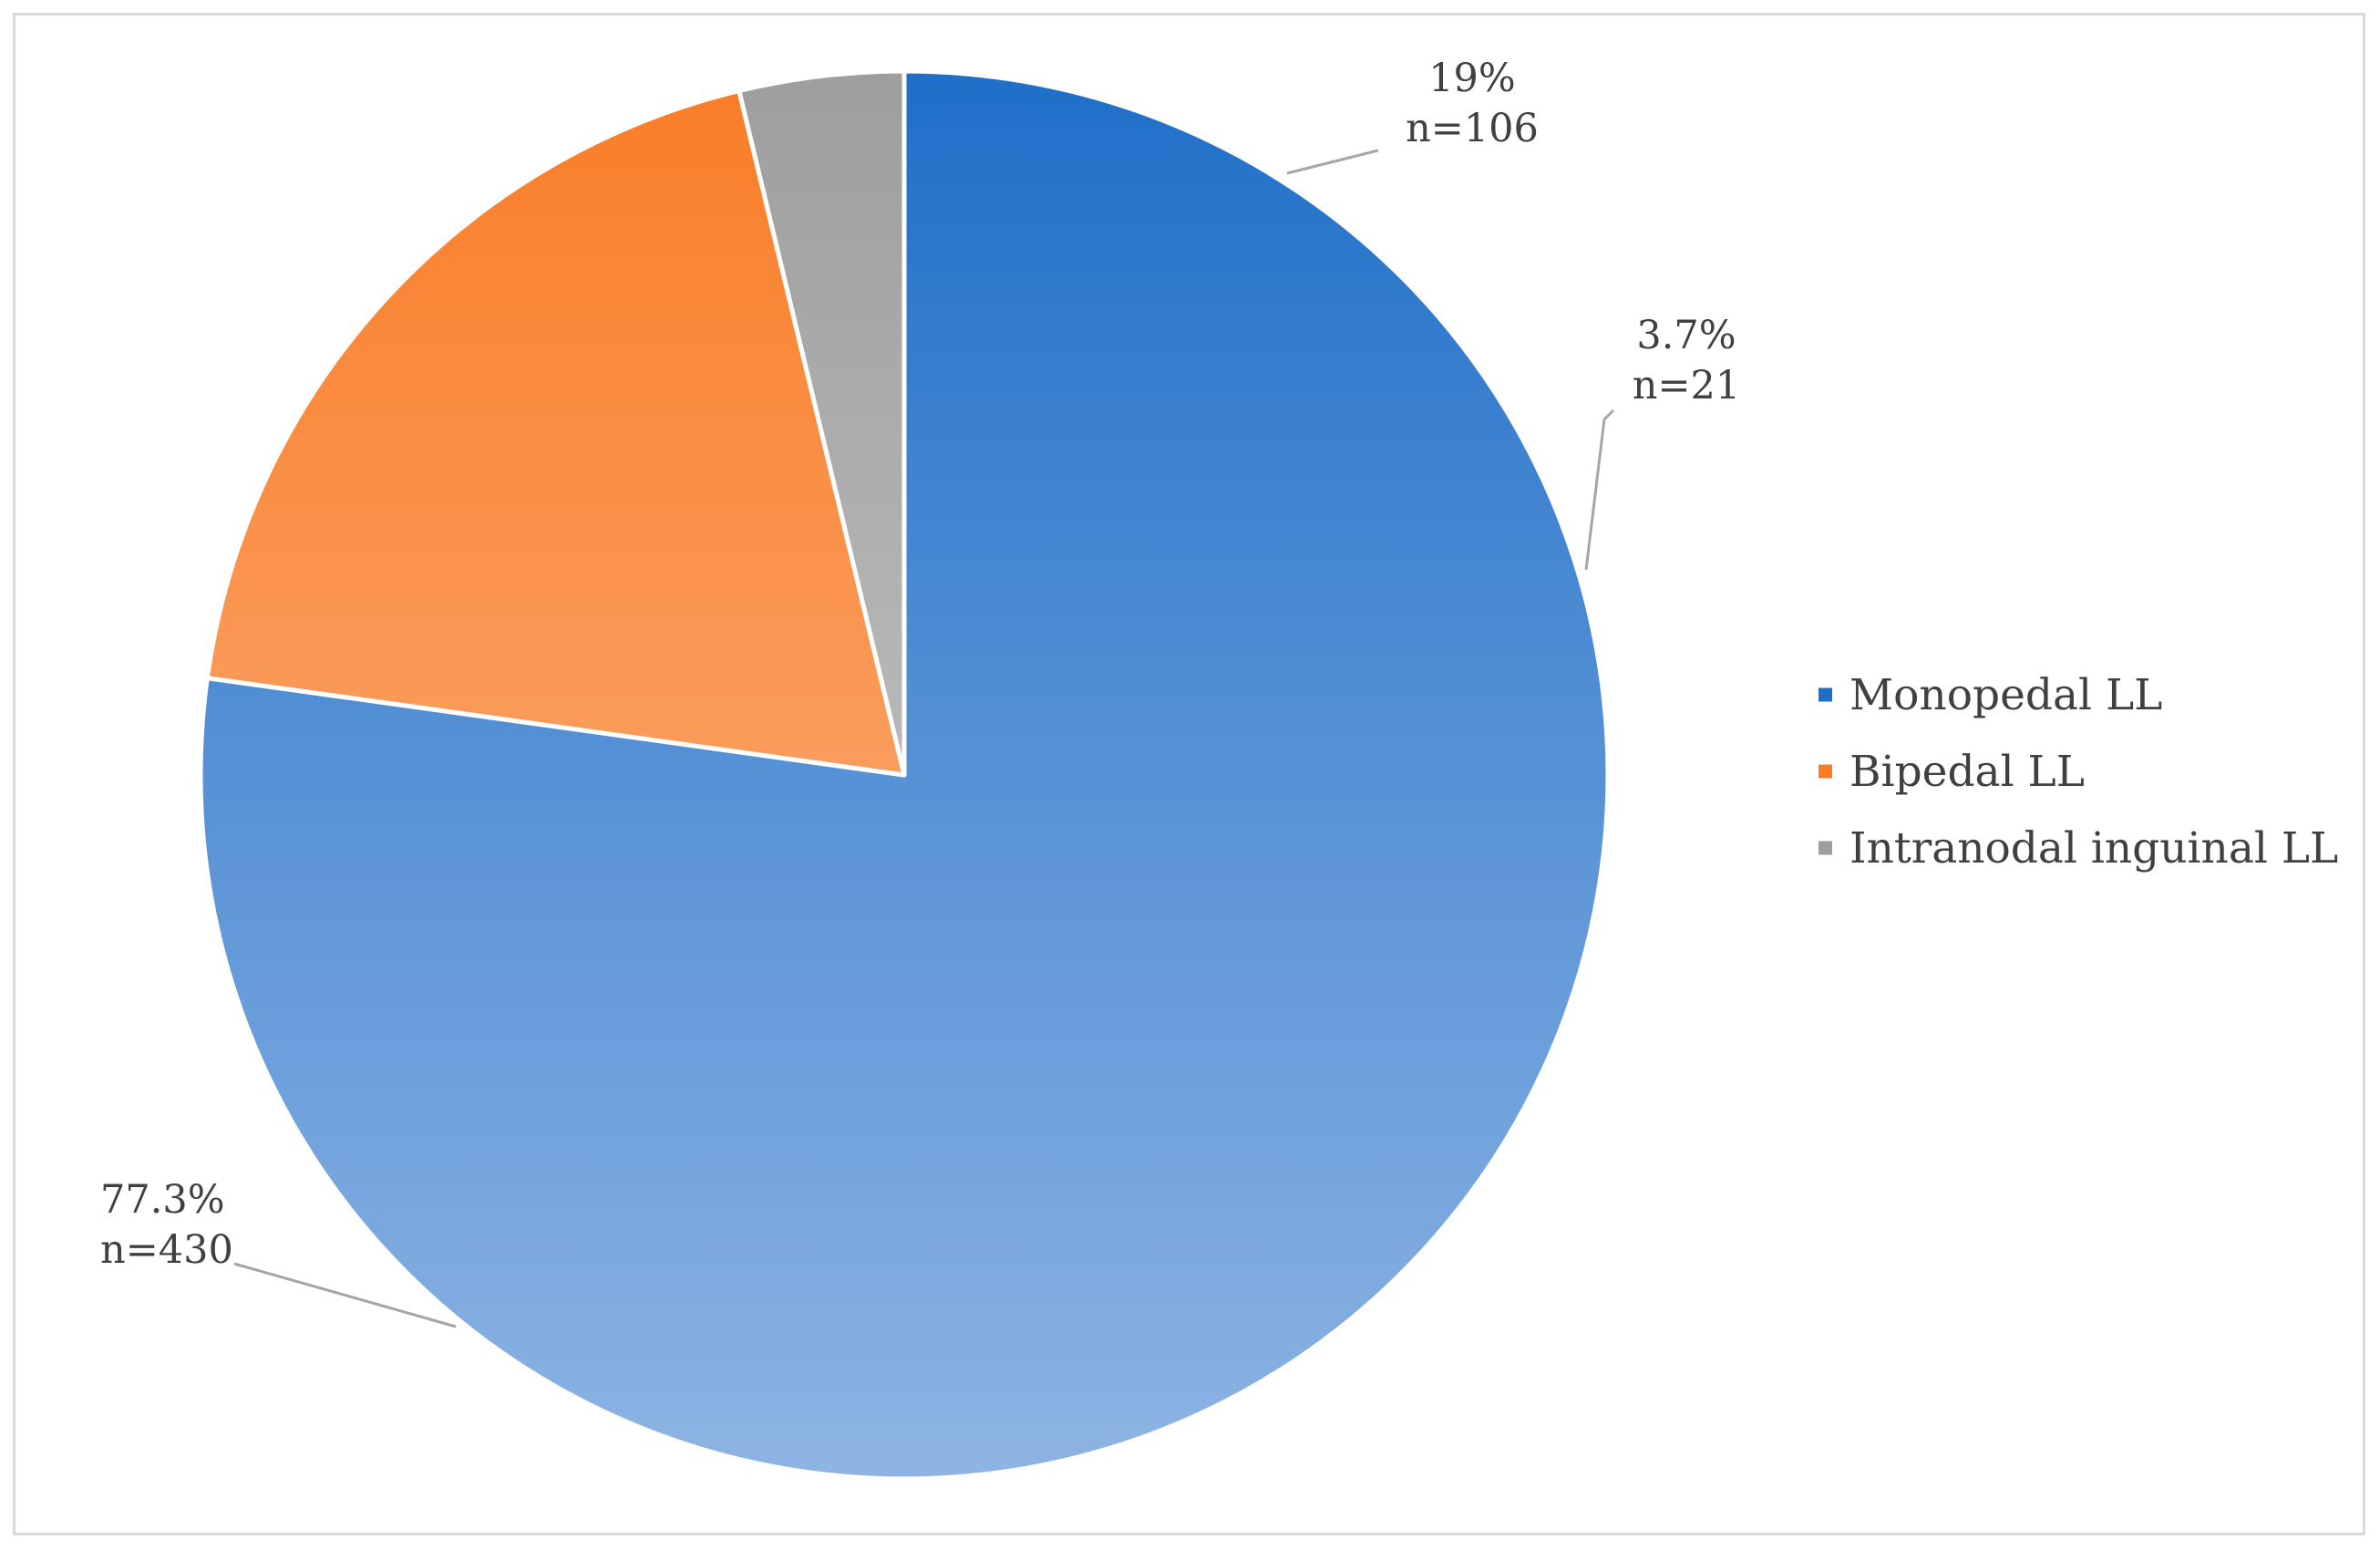 This screenshot has width=2380, height=1550. What do you see at coordinates (1825, 694) in the screenshot?
I see `legend-swatch-monopedal-ll` at bounding box center [1825, 694].